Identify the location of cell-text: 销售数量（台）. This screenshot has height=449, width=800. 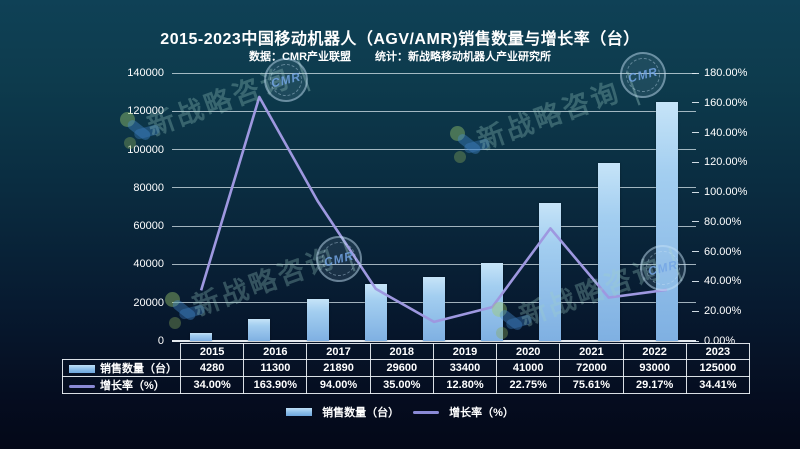
(138, 369).